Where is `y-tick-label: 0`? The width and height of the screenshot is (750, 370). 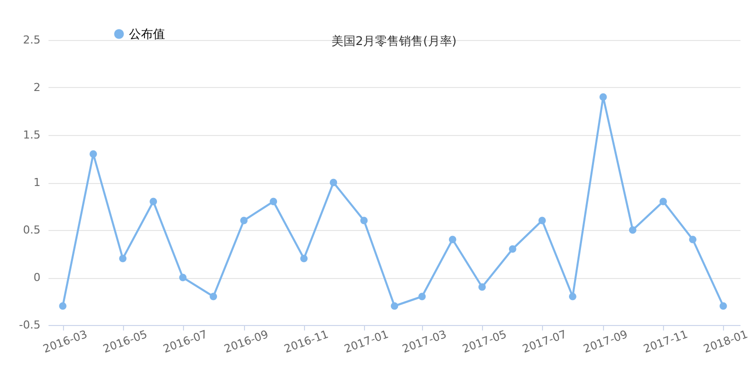 y-tick-label: 0 is located at coordinates (37, 277).